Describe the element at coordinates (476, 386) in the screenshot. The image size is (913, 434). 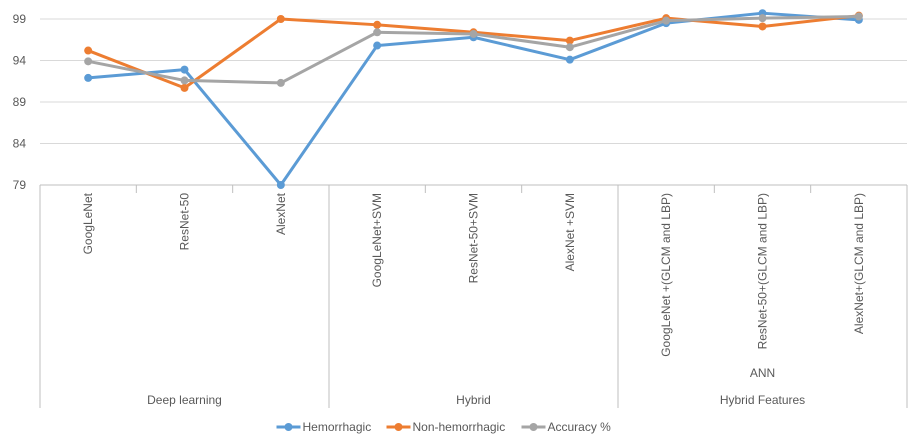
I see `x-axis-group-labels: Deep learning Hybrid Hybrid Features ANN` at that location.